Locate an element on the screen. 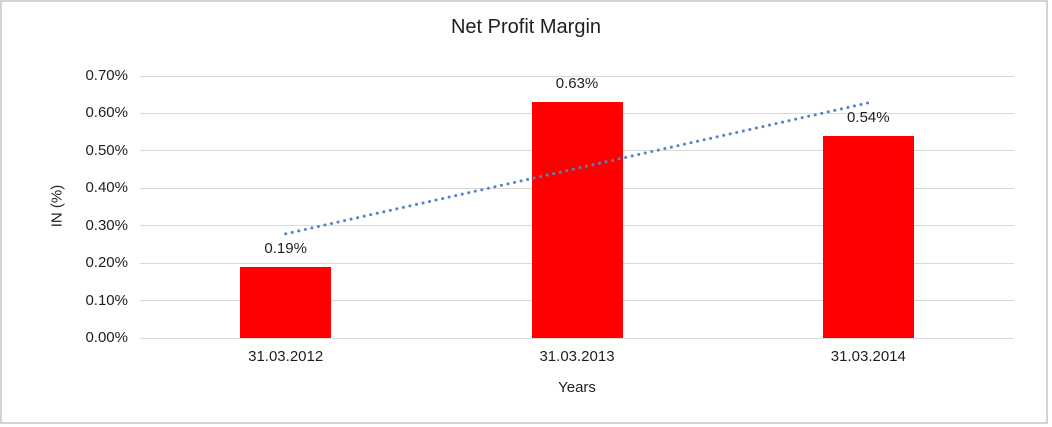 The width and height of the screenshot is (1052, 427). gridline is located at coordinates (577, 76).